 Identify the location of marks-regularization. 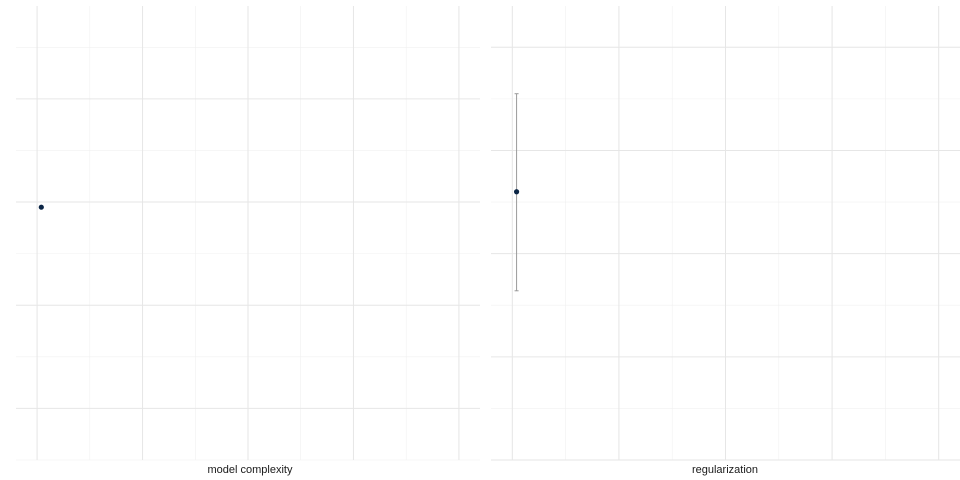
(516, 192).